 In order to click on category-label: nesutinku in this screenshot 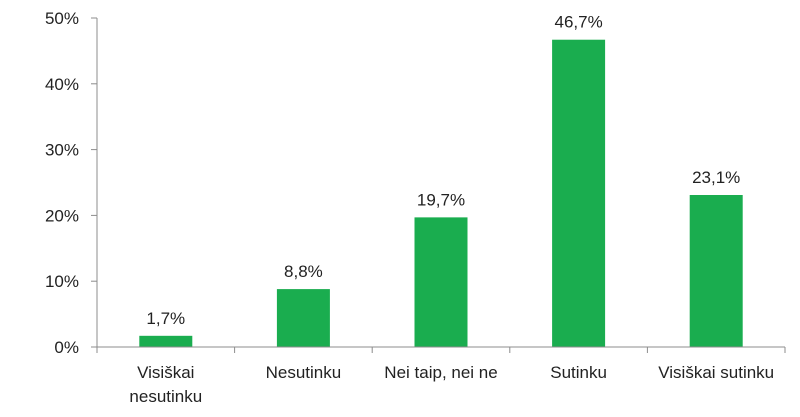, I will do `click(165, 396)`.